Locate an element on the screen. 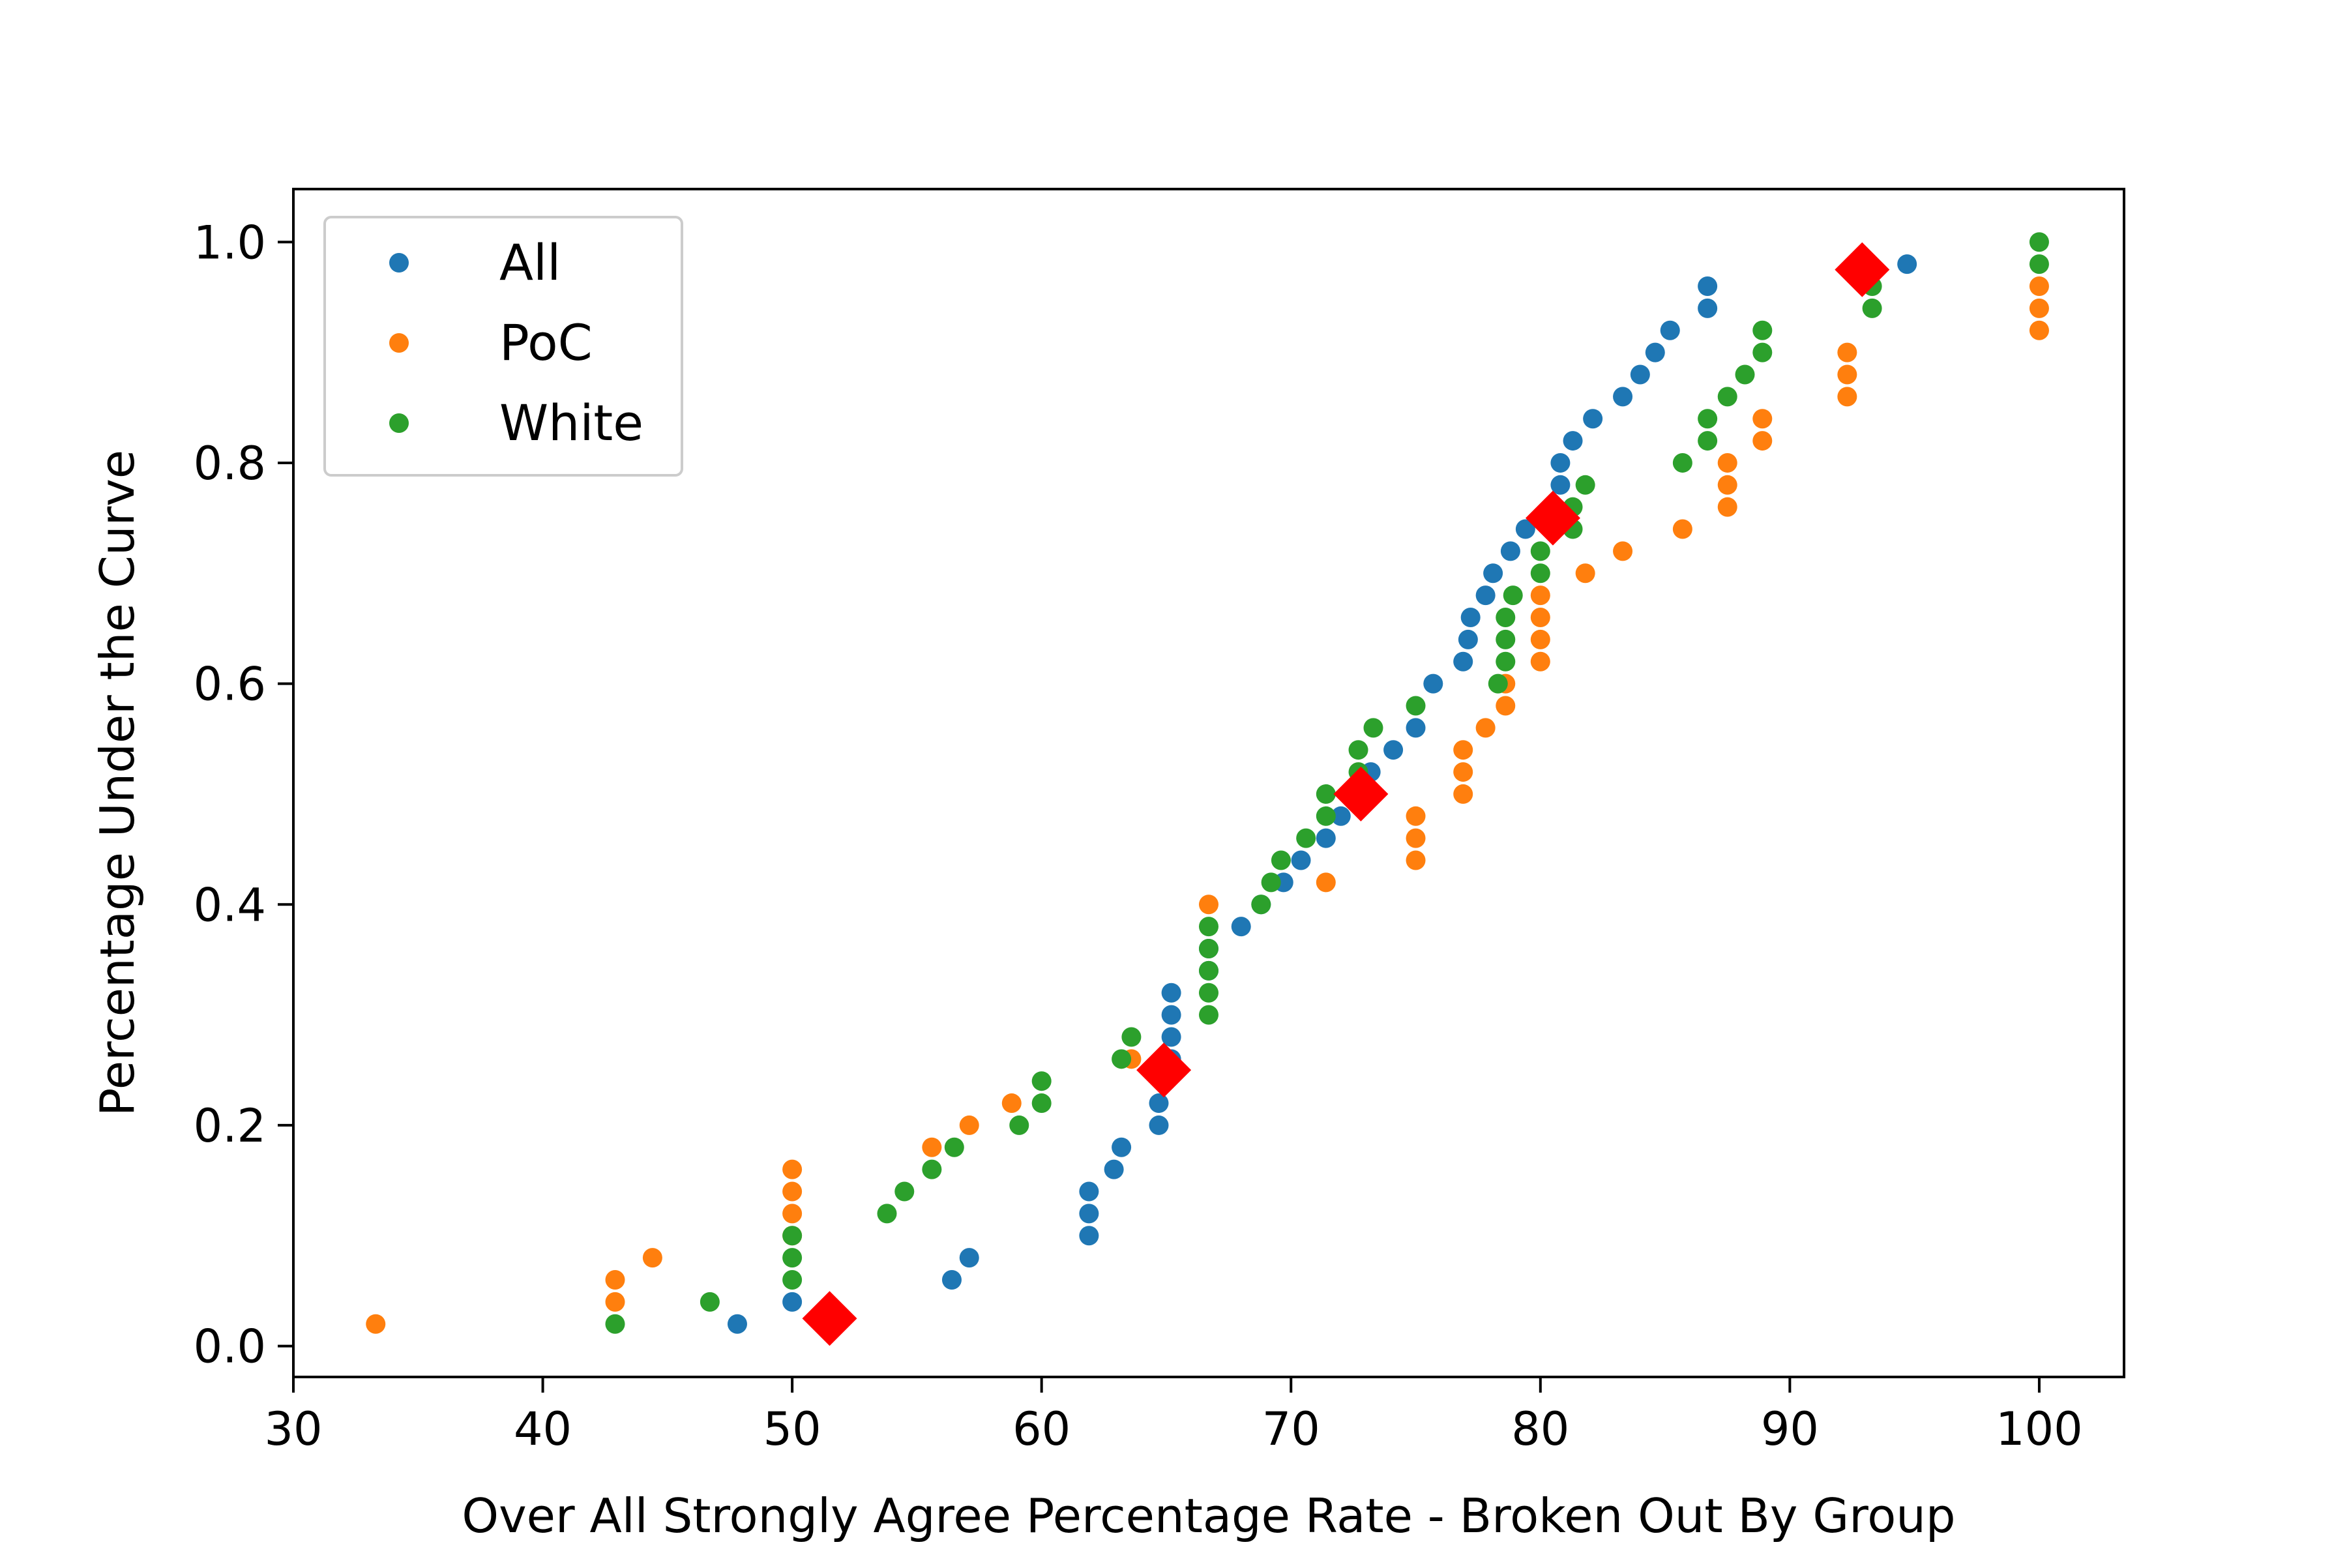 The width and height of the screenshot is (2347, 1568). legend-label-all: All is located at coordinates (530, 262).